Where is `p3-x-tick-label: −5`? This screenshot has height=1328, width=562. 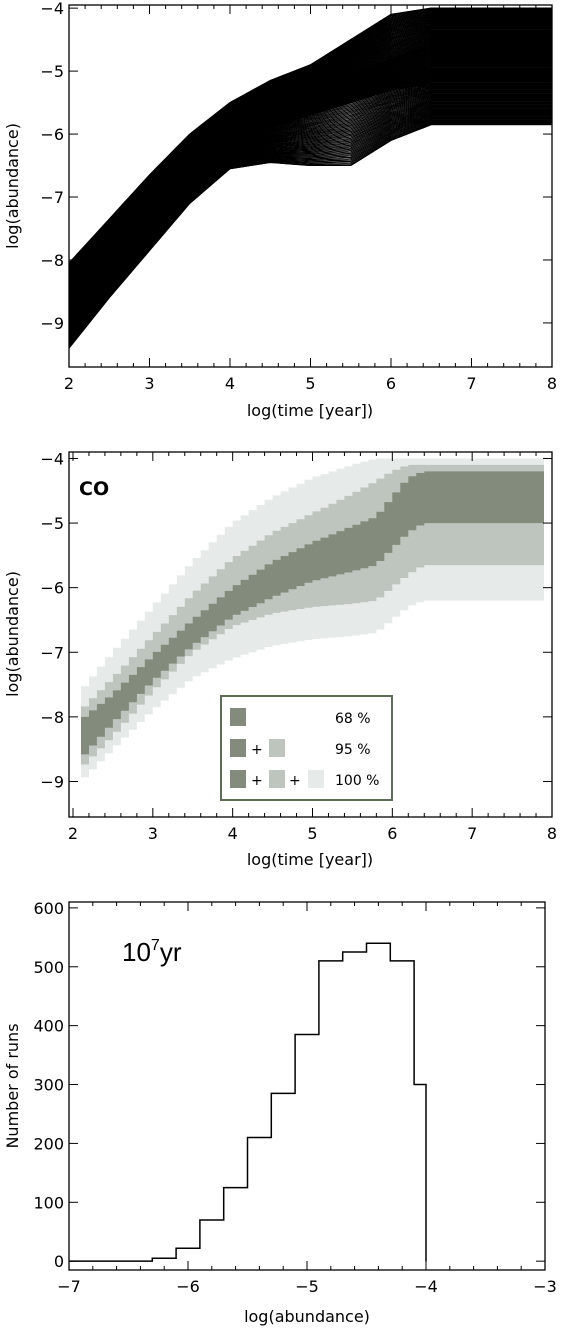 p3-x-tick-label: −5 is located at coordinates (307, 1286).